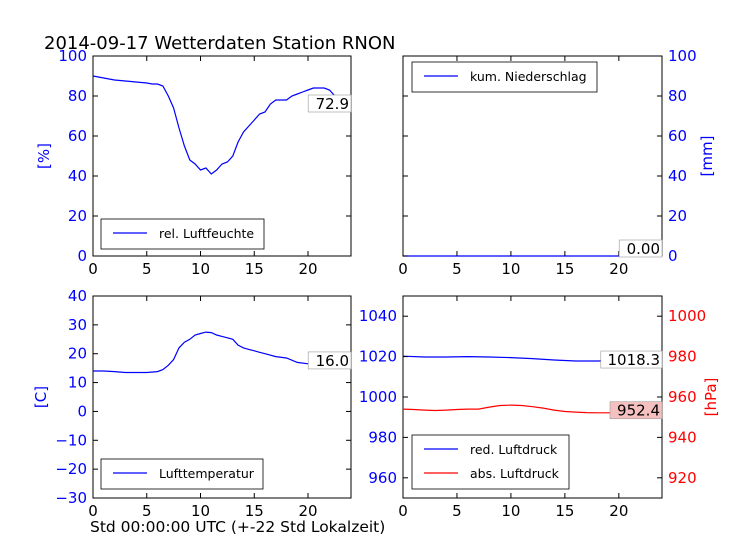 The width and height of the screenshot is (736, 552). I want to click on pressure-y-axis-label: [hPa], so click(711, 397).